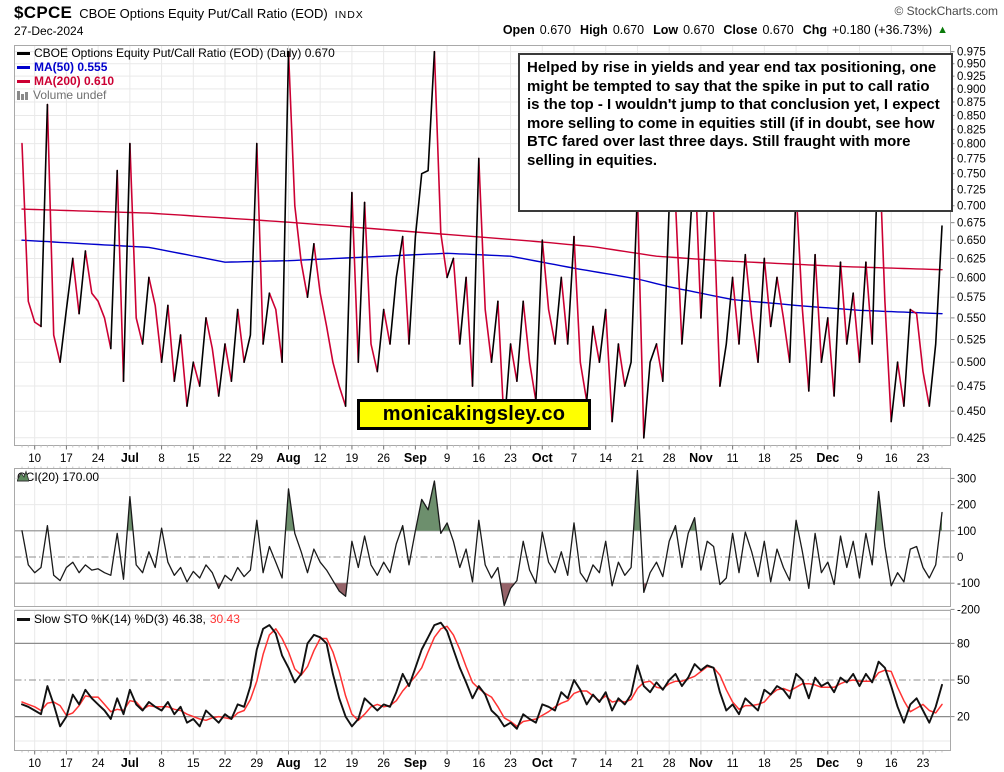 The width and height of the screenshot is (1004, 772). I want to click on svg-text: 0.925, so click(971, 77).